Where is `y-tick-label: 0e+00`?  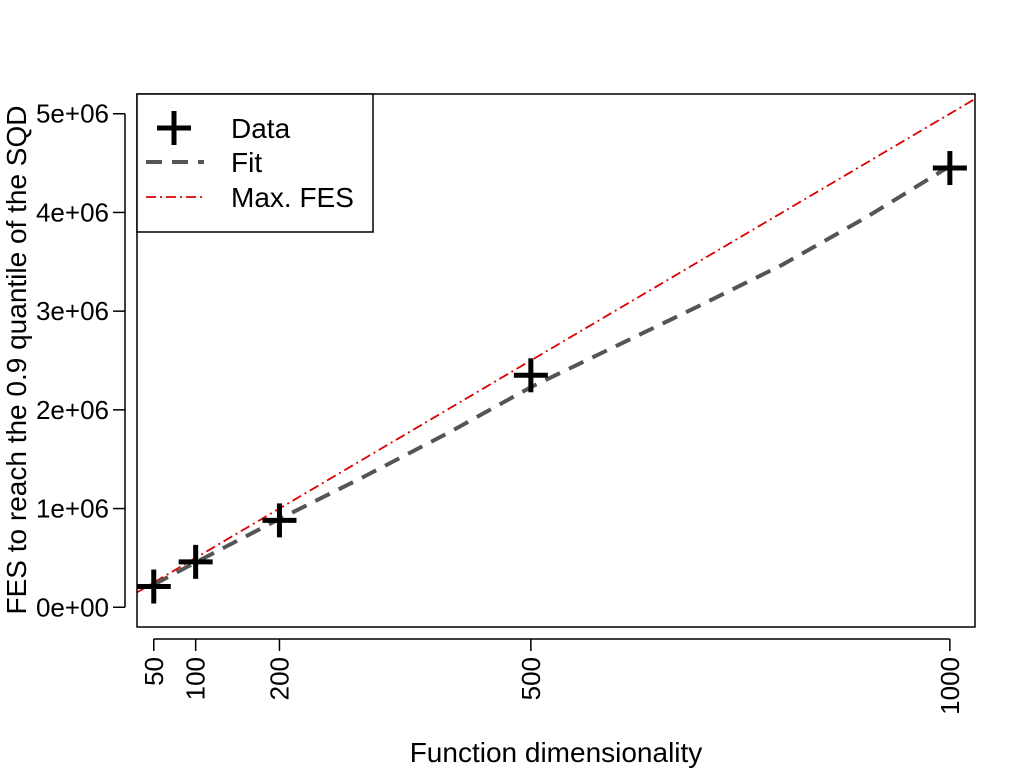
y-tick-label: 0e+00 is located at coordinates (72, 607).